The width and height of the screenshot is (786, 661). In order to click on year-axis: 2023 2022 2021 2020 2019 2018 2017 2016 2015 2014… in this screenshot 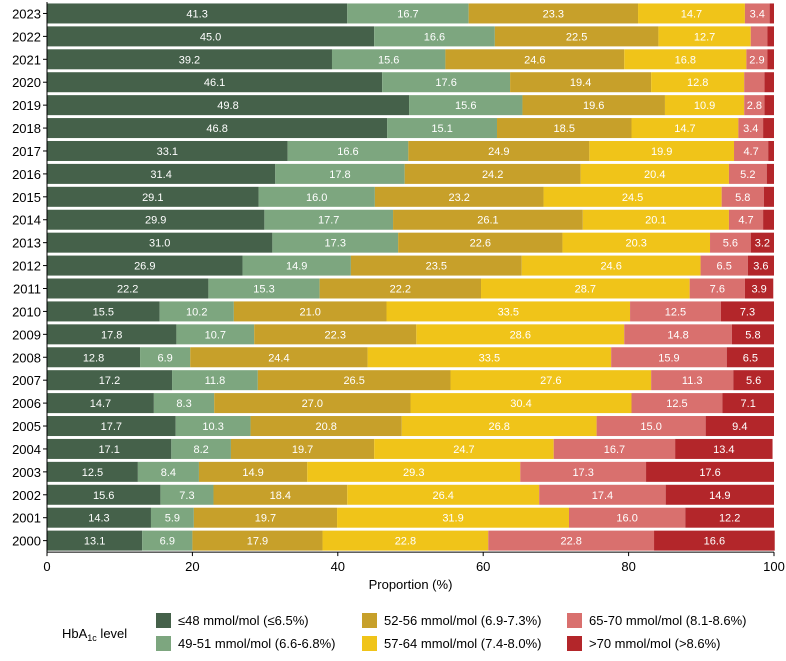, I will do `click(29, 277)`.